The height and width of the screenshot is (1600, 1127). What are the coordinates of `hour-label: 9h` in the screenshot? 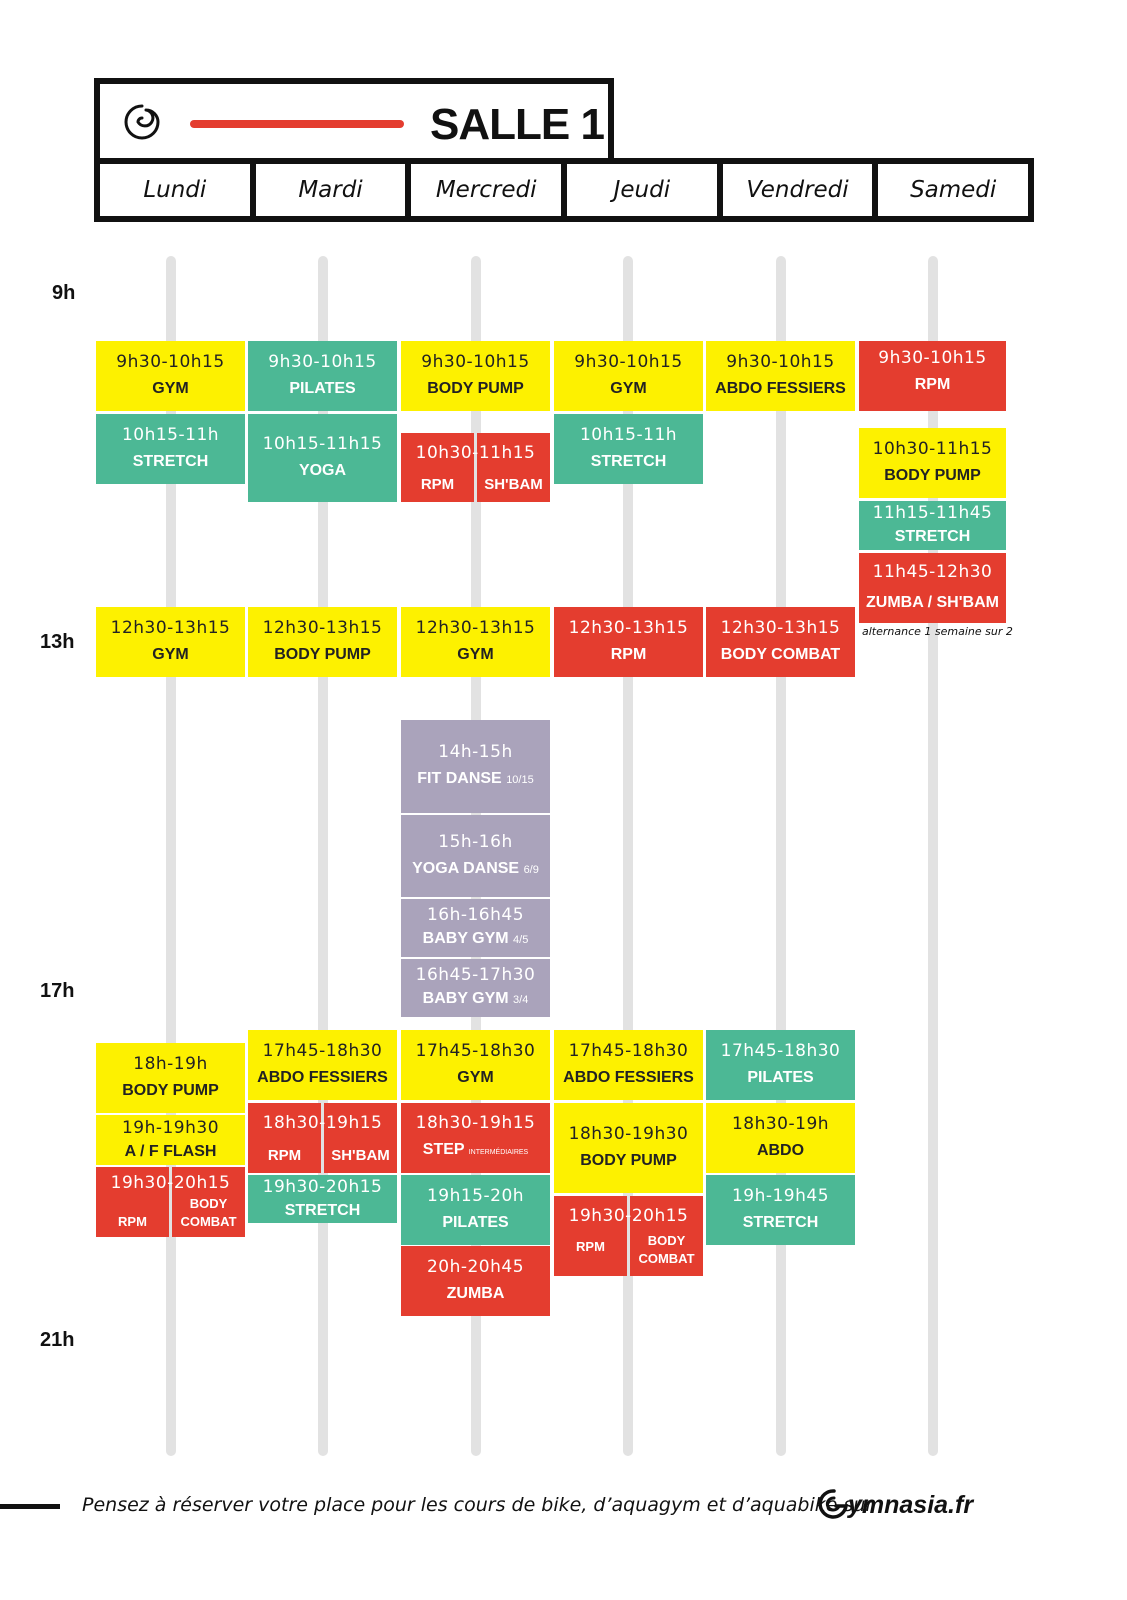 It's located at (64, 293).